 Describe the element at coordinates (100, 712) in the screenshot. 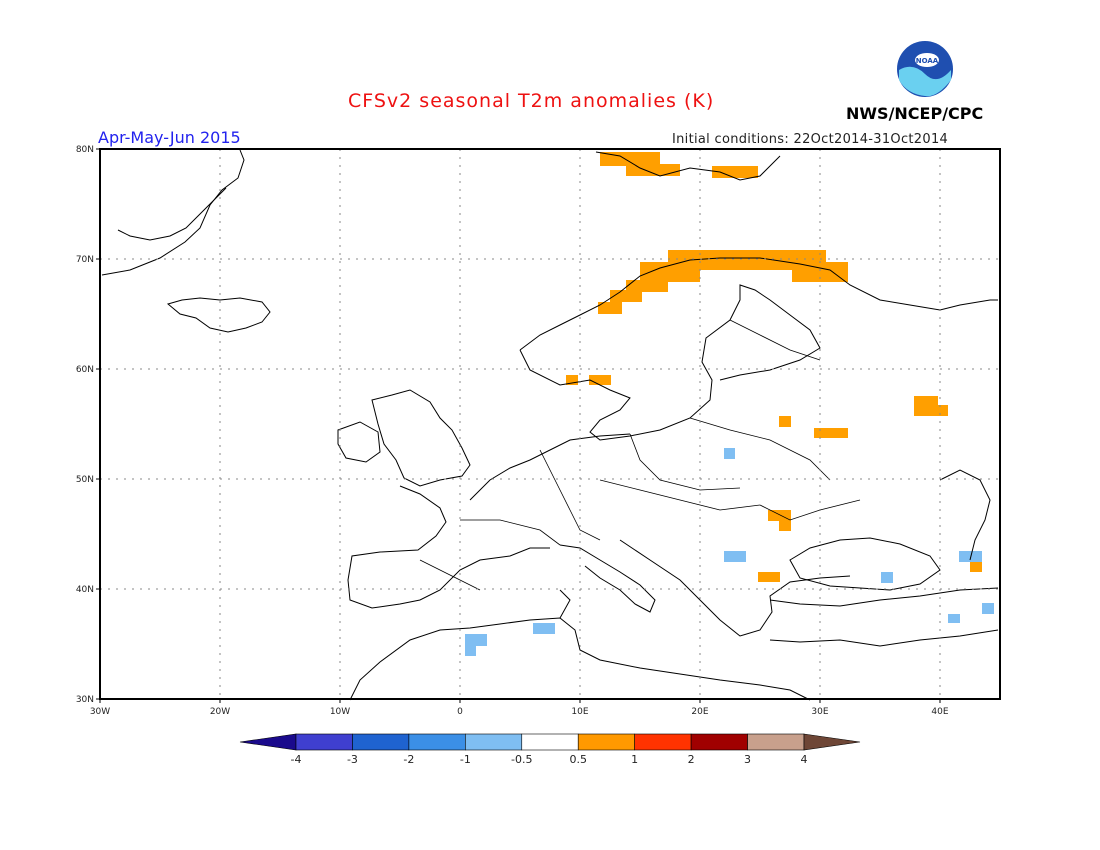

I see `lon-tick-label: 30W` at that location.